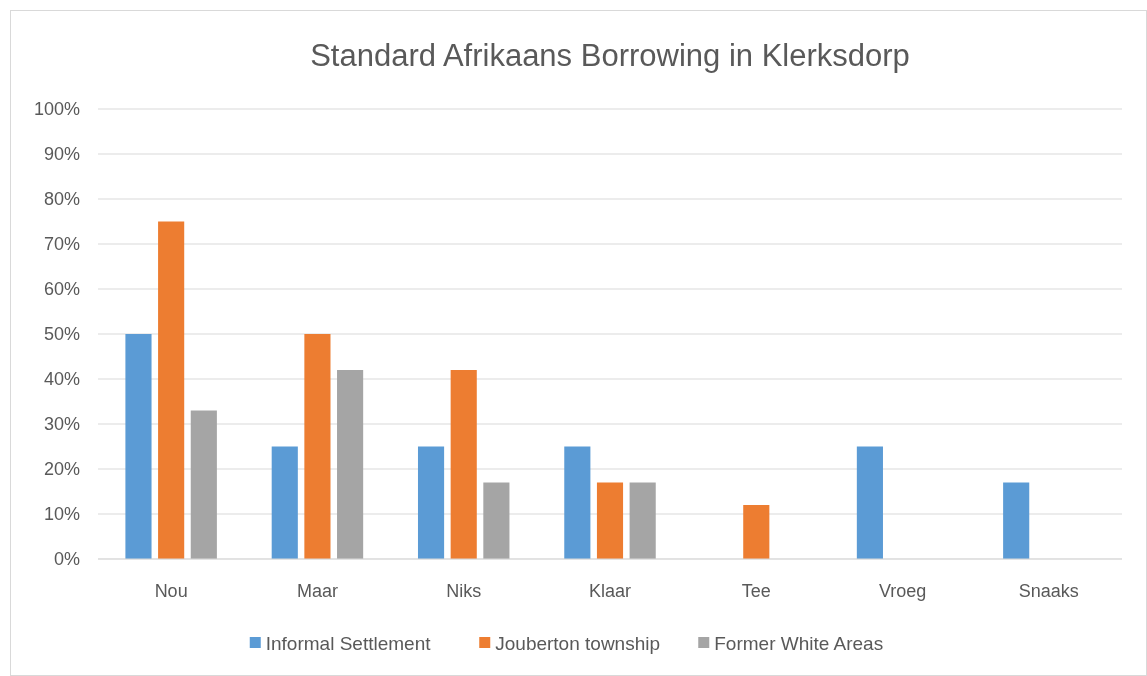  Describe the element at coordinates (61, 289) in the screenshot. I see `y-tick-label: 60%` at that location.